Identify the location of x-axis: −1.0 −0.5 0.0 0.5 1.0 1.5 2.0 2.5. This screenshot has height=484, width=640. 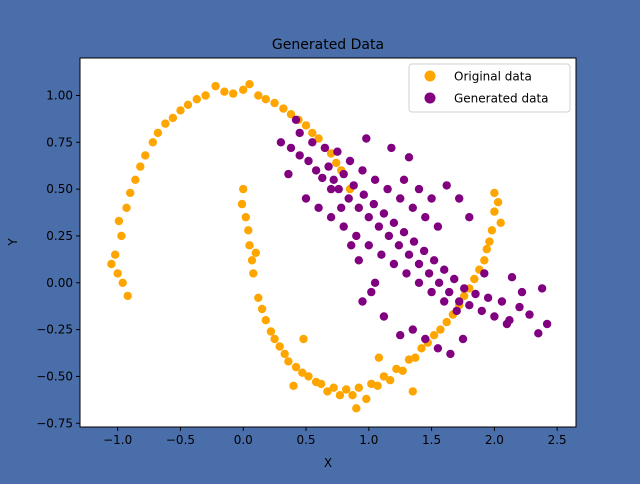
(335, 437).